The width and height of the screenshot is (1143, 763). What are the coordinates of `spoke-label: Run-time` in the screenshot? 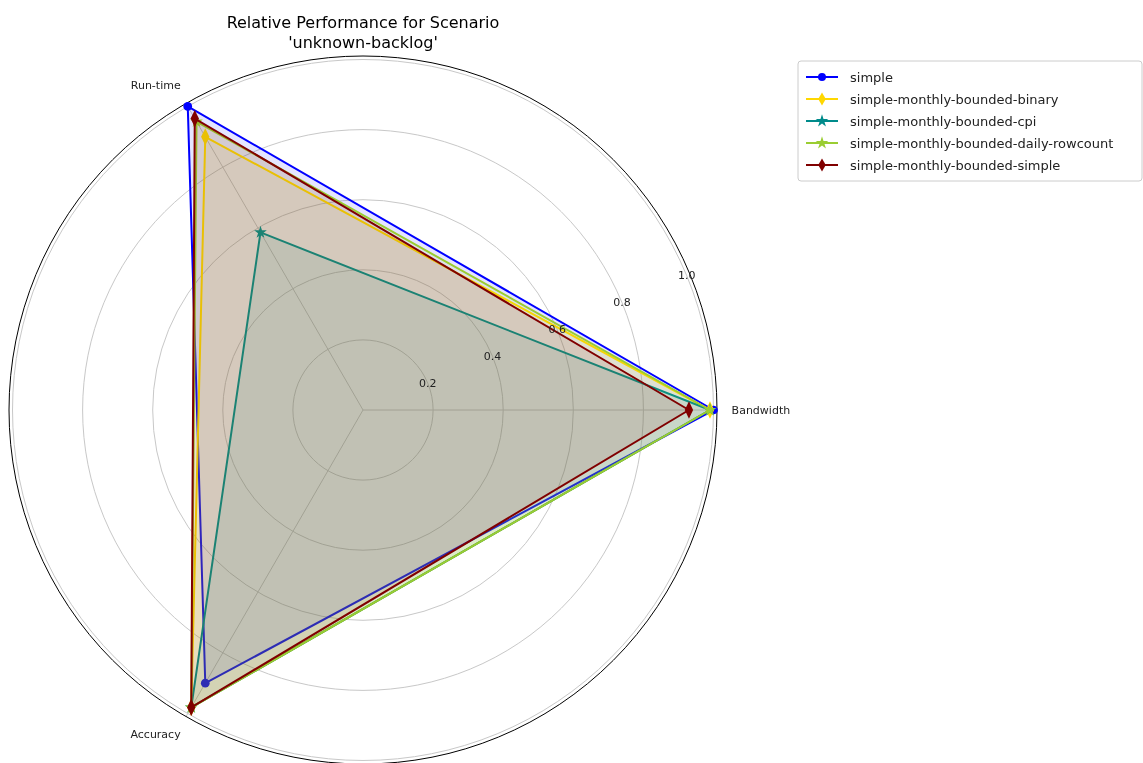 It's located at (155, 86).